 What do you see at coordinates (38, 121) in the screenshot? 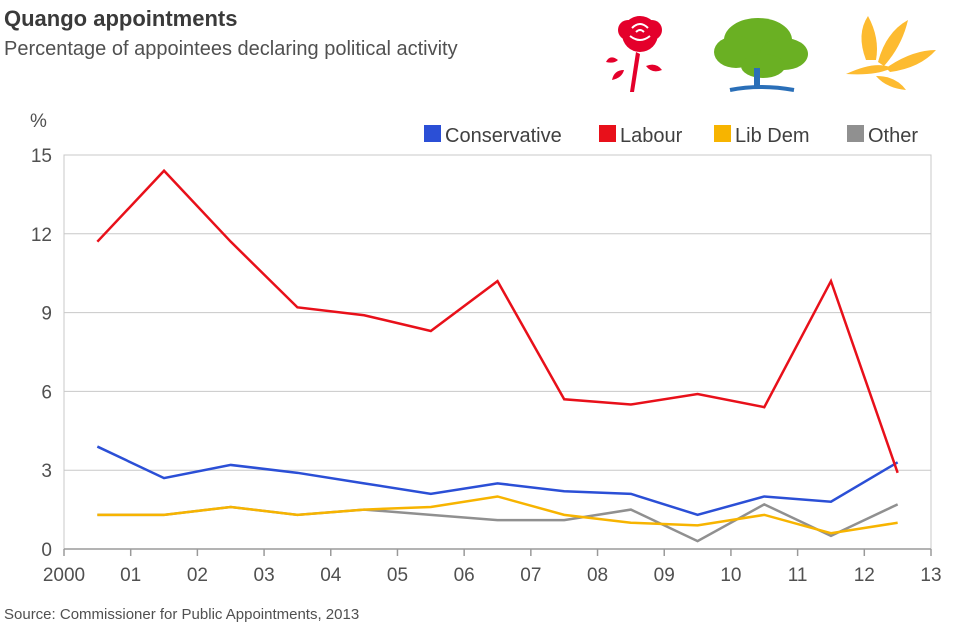
I see `y-unit-label: %` at bounding box center [38, 121].